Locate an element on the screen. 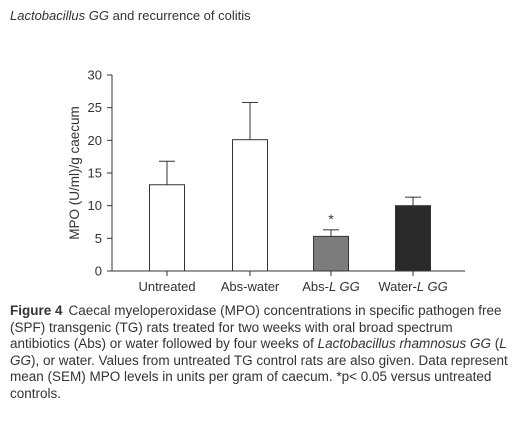 The image size is (525, 444). x-tick-label: Untreated is located at coordinates (166, 286).